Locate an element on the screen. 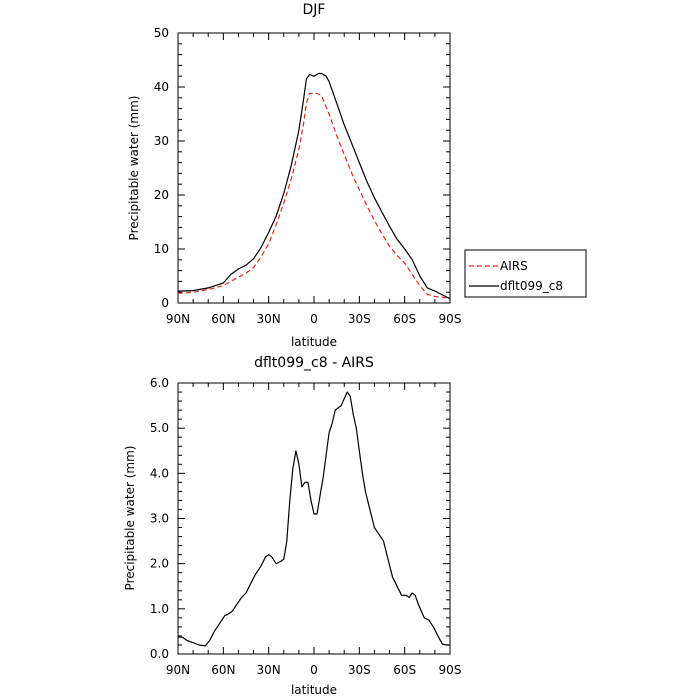  bottom-y-tick-label: 4.0 is located at coordinates (159, 473).